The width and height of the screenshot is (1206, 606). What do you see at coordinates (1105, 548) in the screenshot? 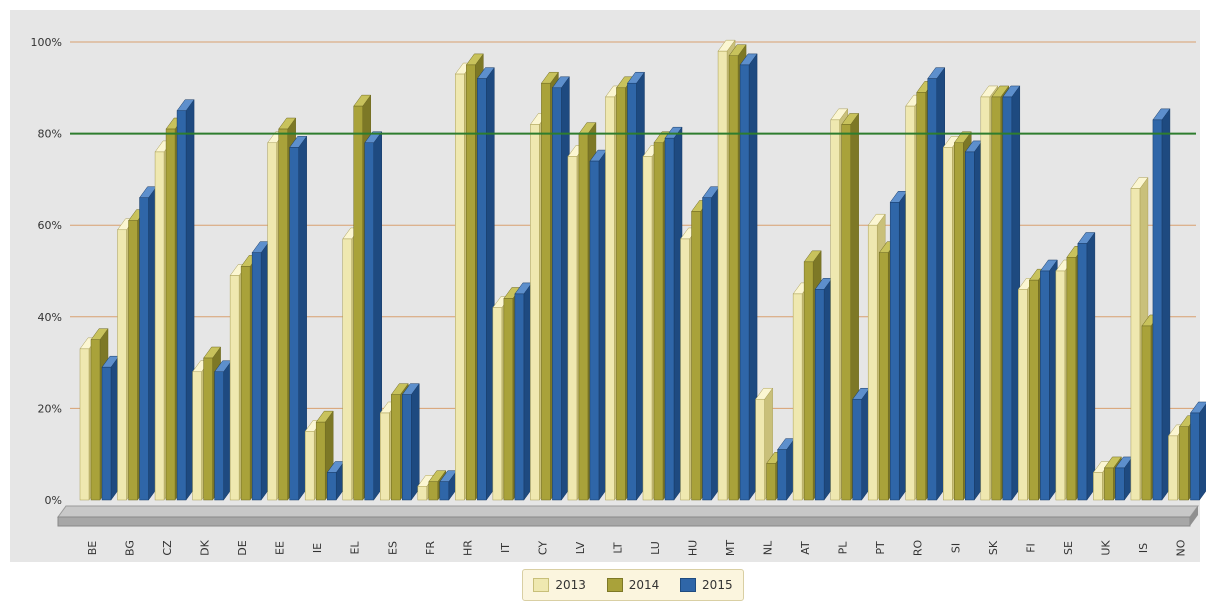
I see `x-tick-label: UK` at bounding box center [1105, 548].